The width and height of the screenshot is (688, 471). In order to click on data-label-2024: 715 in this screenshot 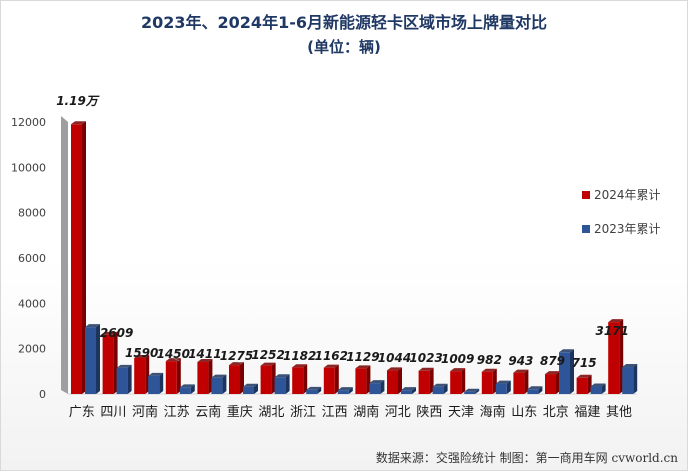, I will do `click(584, 363)`.